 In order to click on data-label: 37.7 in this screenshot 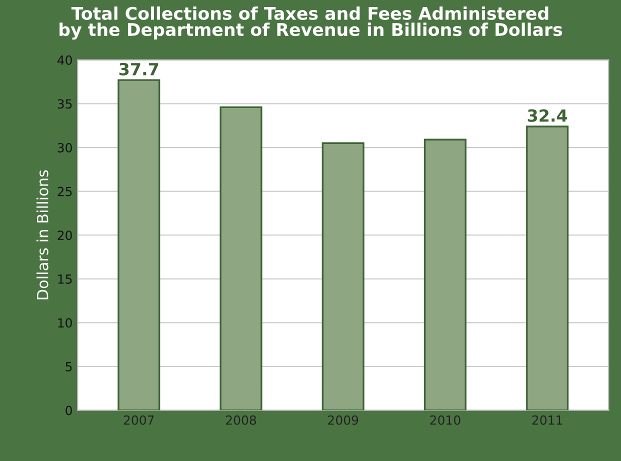, I will do `click(138, 69)`.